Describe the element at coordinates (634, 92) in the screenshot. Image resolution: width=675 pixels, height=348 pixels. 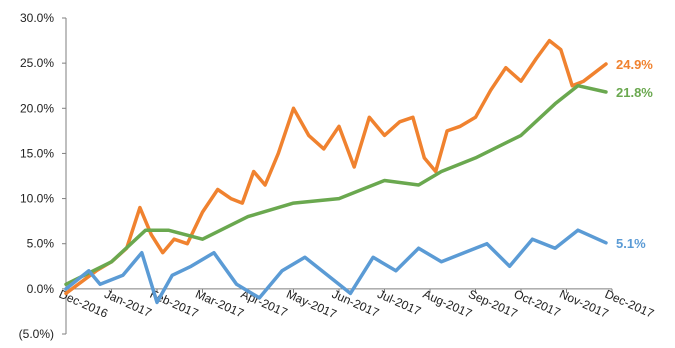
I see `series-end-label-2: 21.8%` at that location.